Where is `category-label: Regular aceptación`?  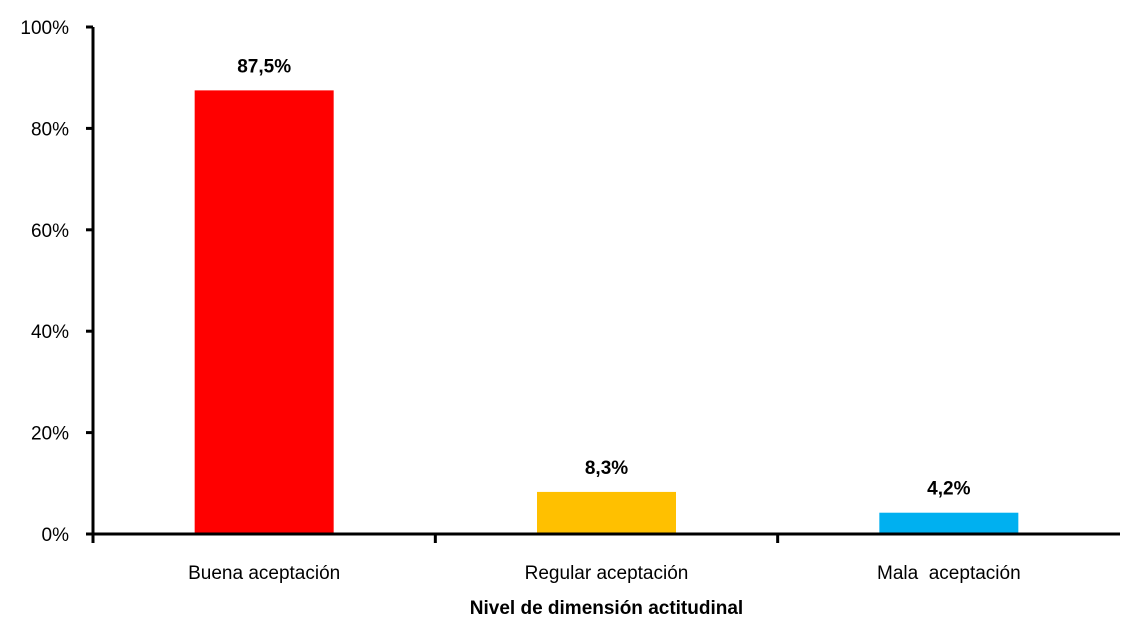
category-label: Regular aceptación is located at coordinates (607, 573).